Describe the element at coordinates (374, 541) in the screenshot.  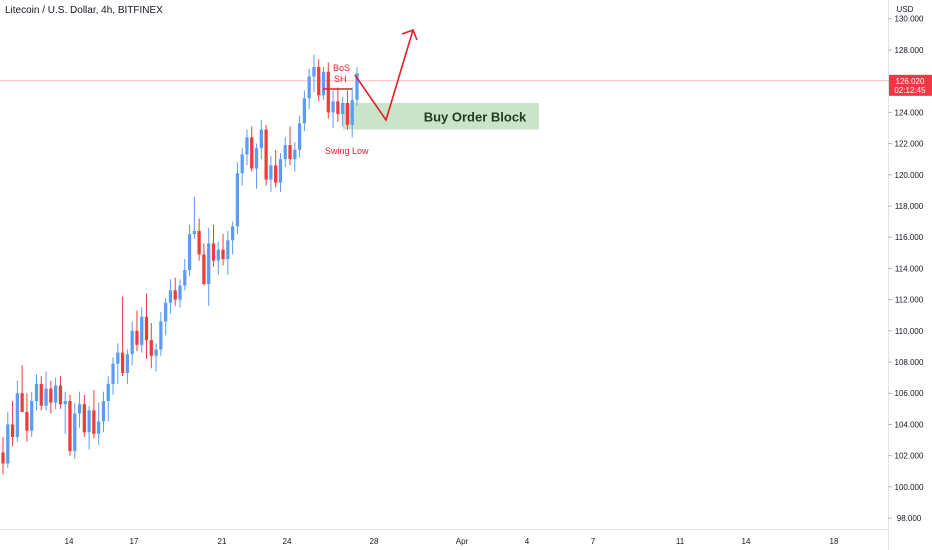
I see `time-tick-label: 28` at that location.